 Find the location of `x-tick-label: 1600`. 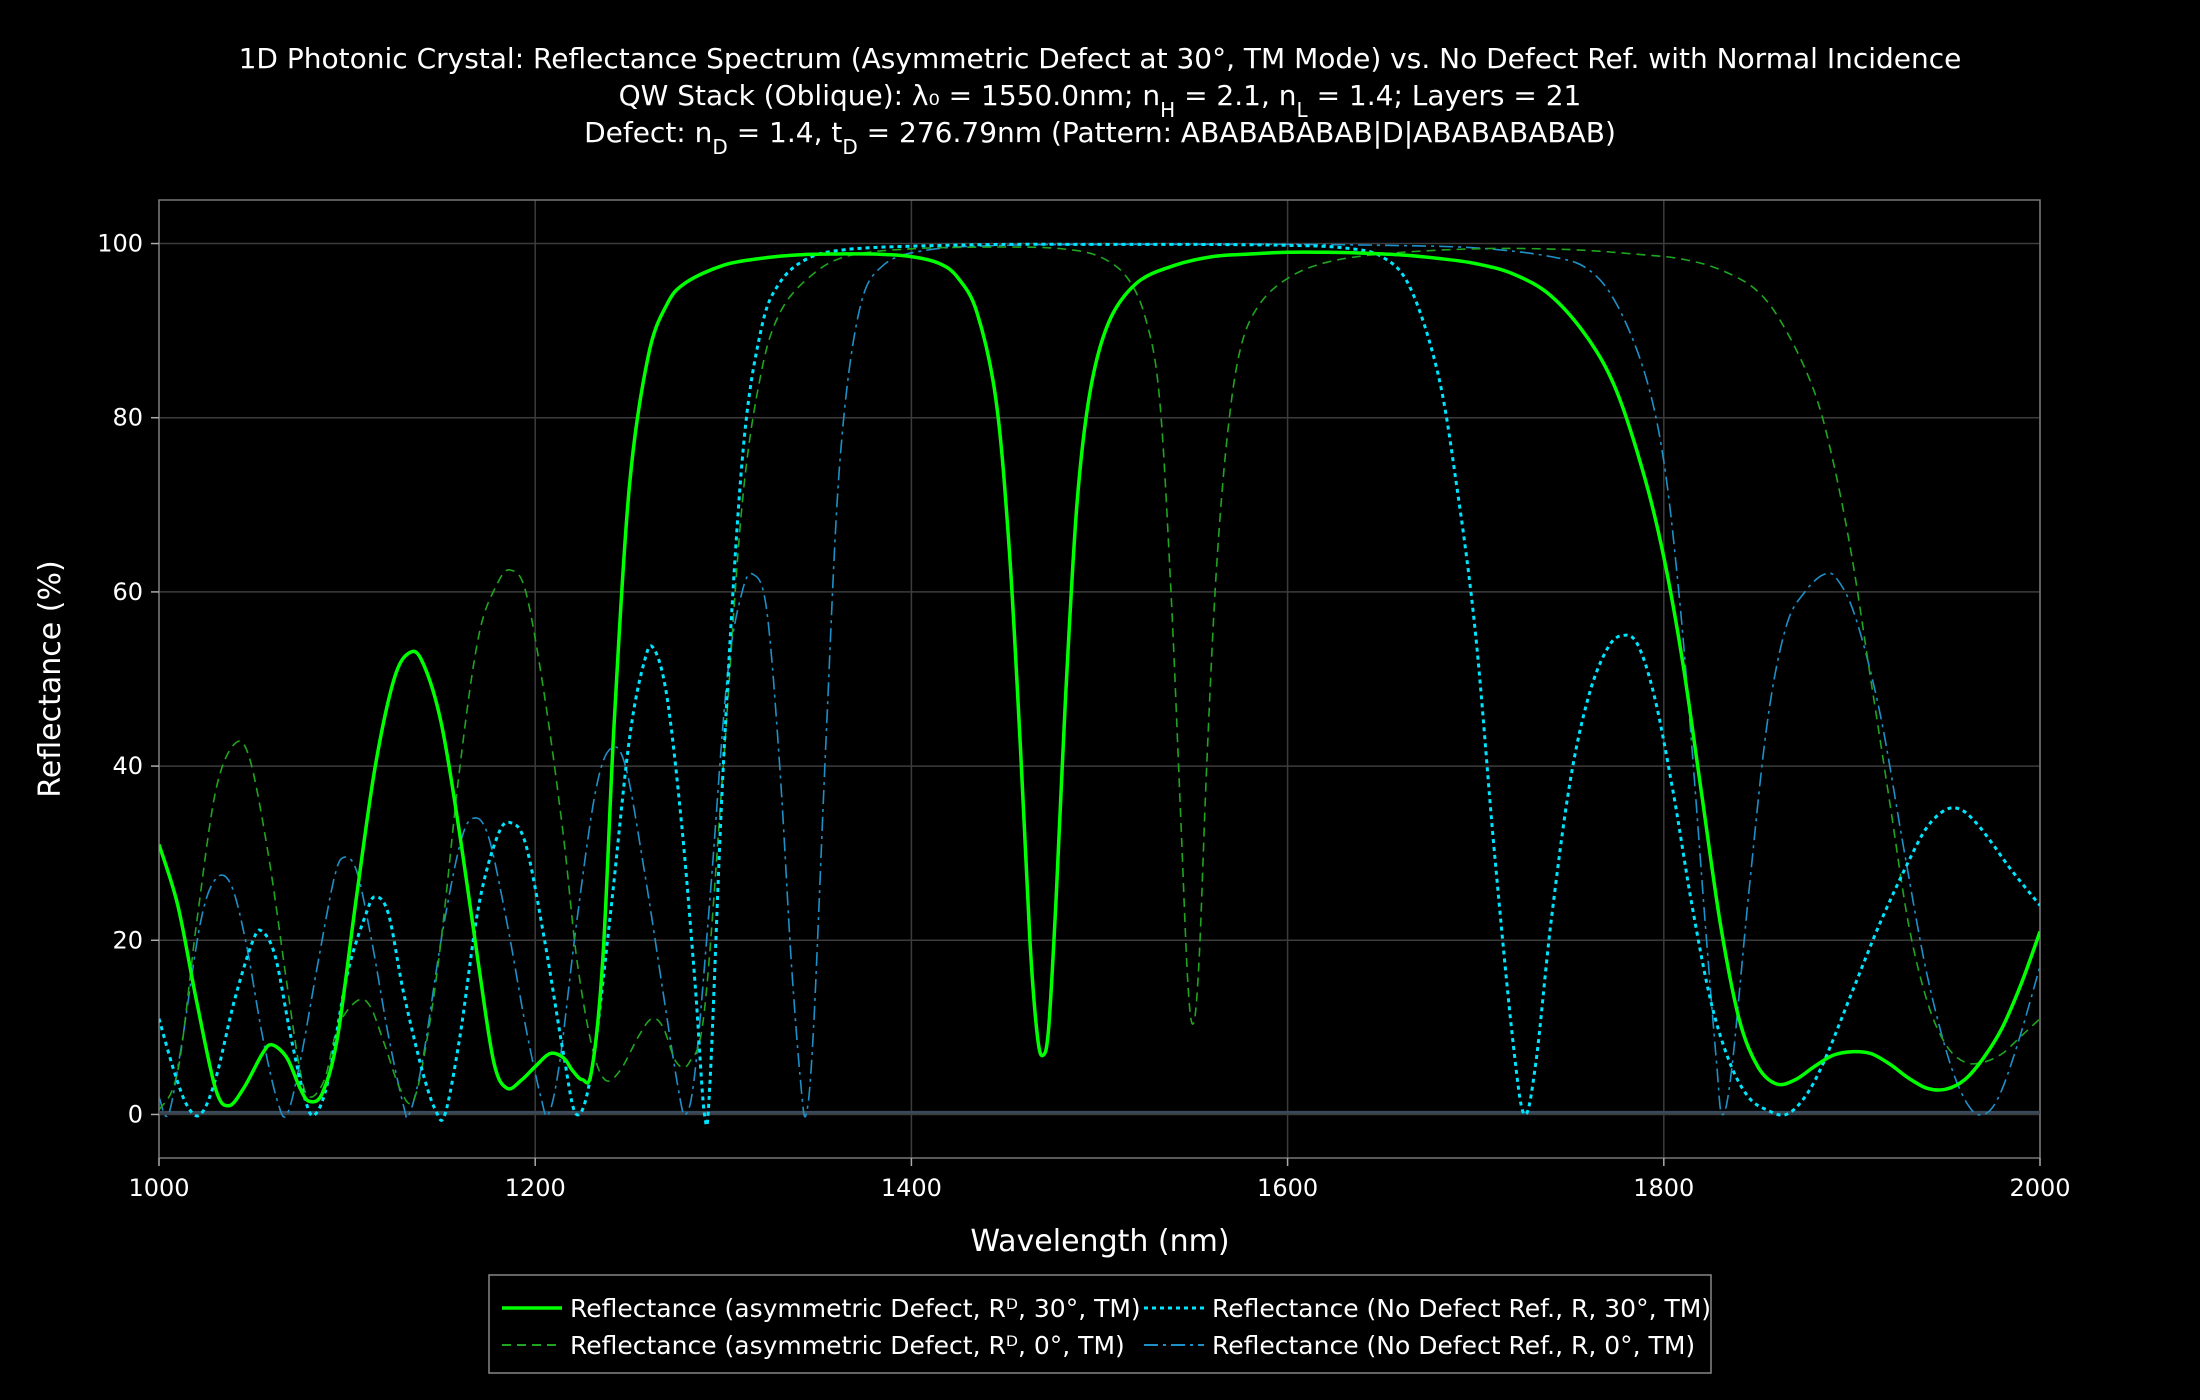

x-tick-label: 1600 is located at coordinates (1287, 1188).